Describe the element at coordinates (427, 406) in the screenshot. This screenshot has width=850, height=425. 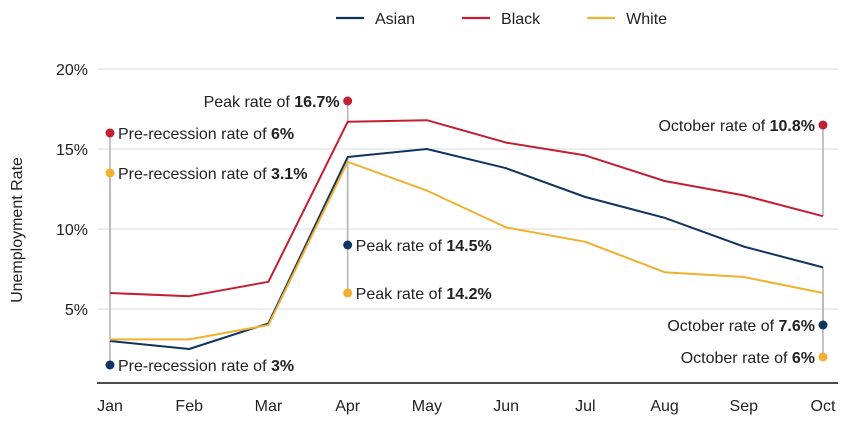
I see `x-tick-label: May` at that location.